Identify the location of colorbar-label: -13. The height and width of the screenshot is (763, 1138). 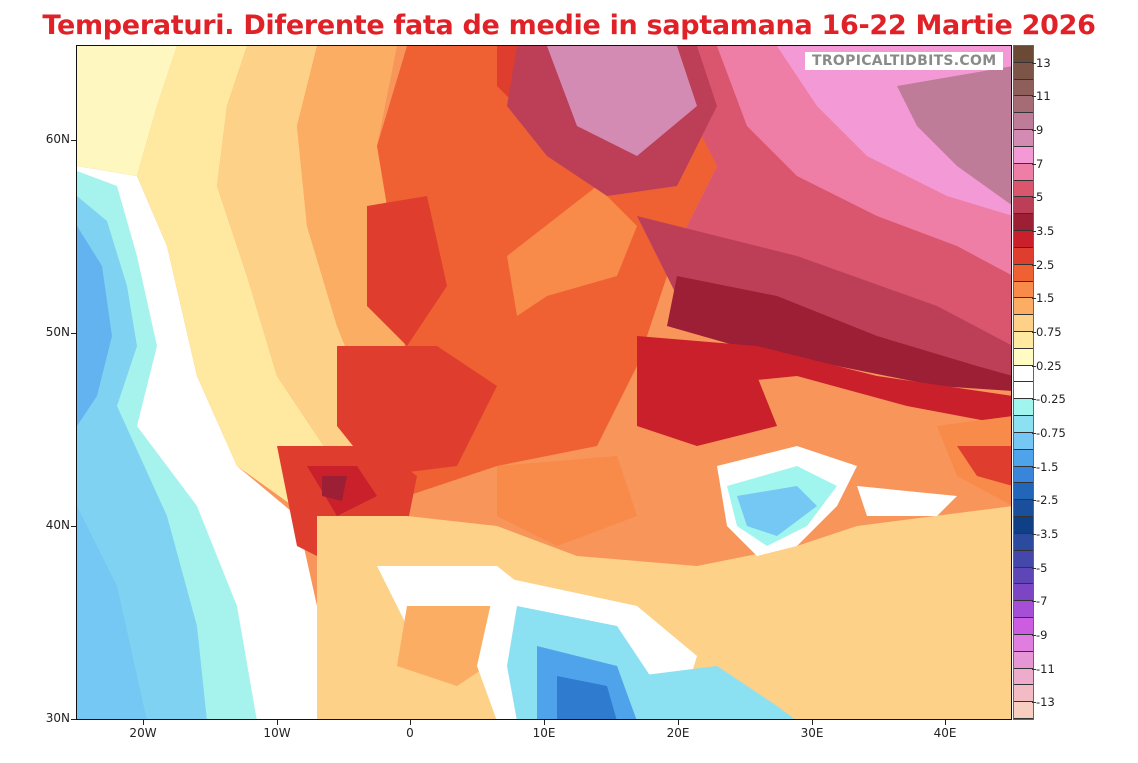
(1043, 702).